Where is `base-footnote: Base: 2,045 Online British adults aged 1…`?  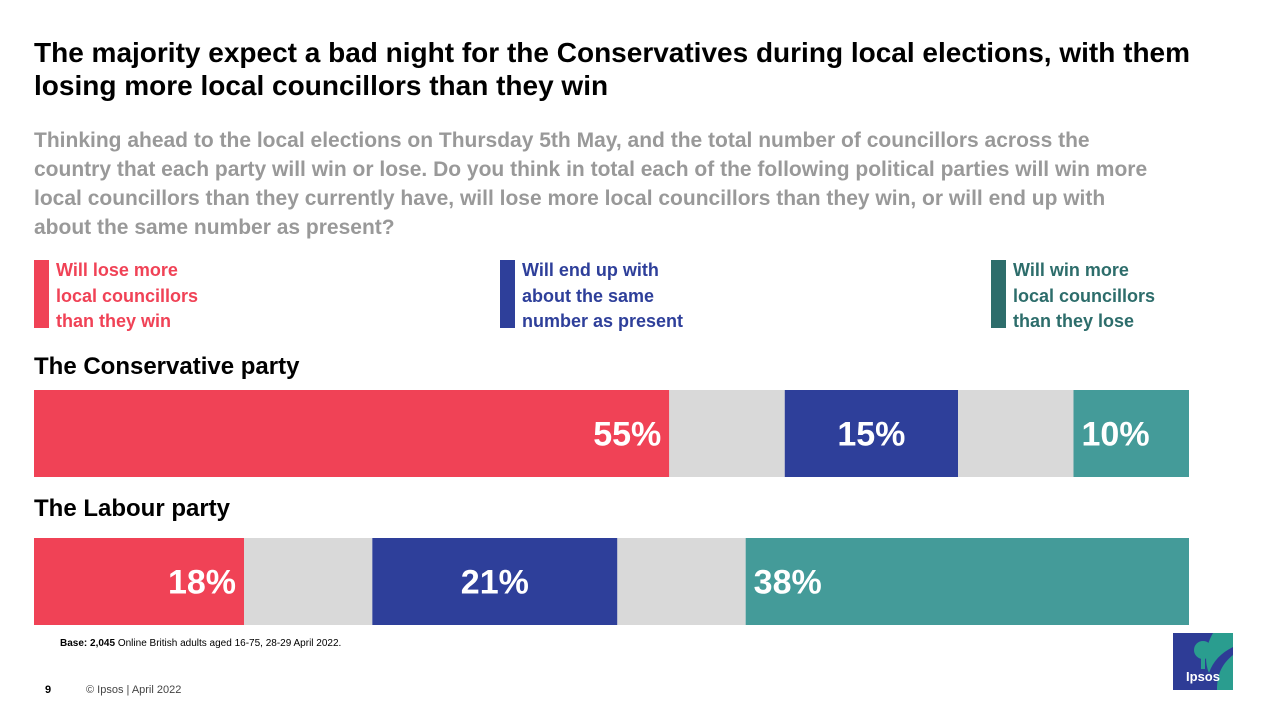
base-footnote: Base: 2,045 Online British adults aged 1… is located at coordinates (200, 643).